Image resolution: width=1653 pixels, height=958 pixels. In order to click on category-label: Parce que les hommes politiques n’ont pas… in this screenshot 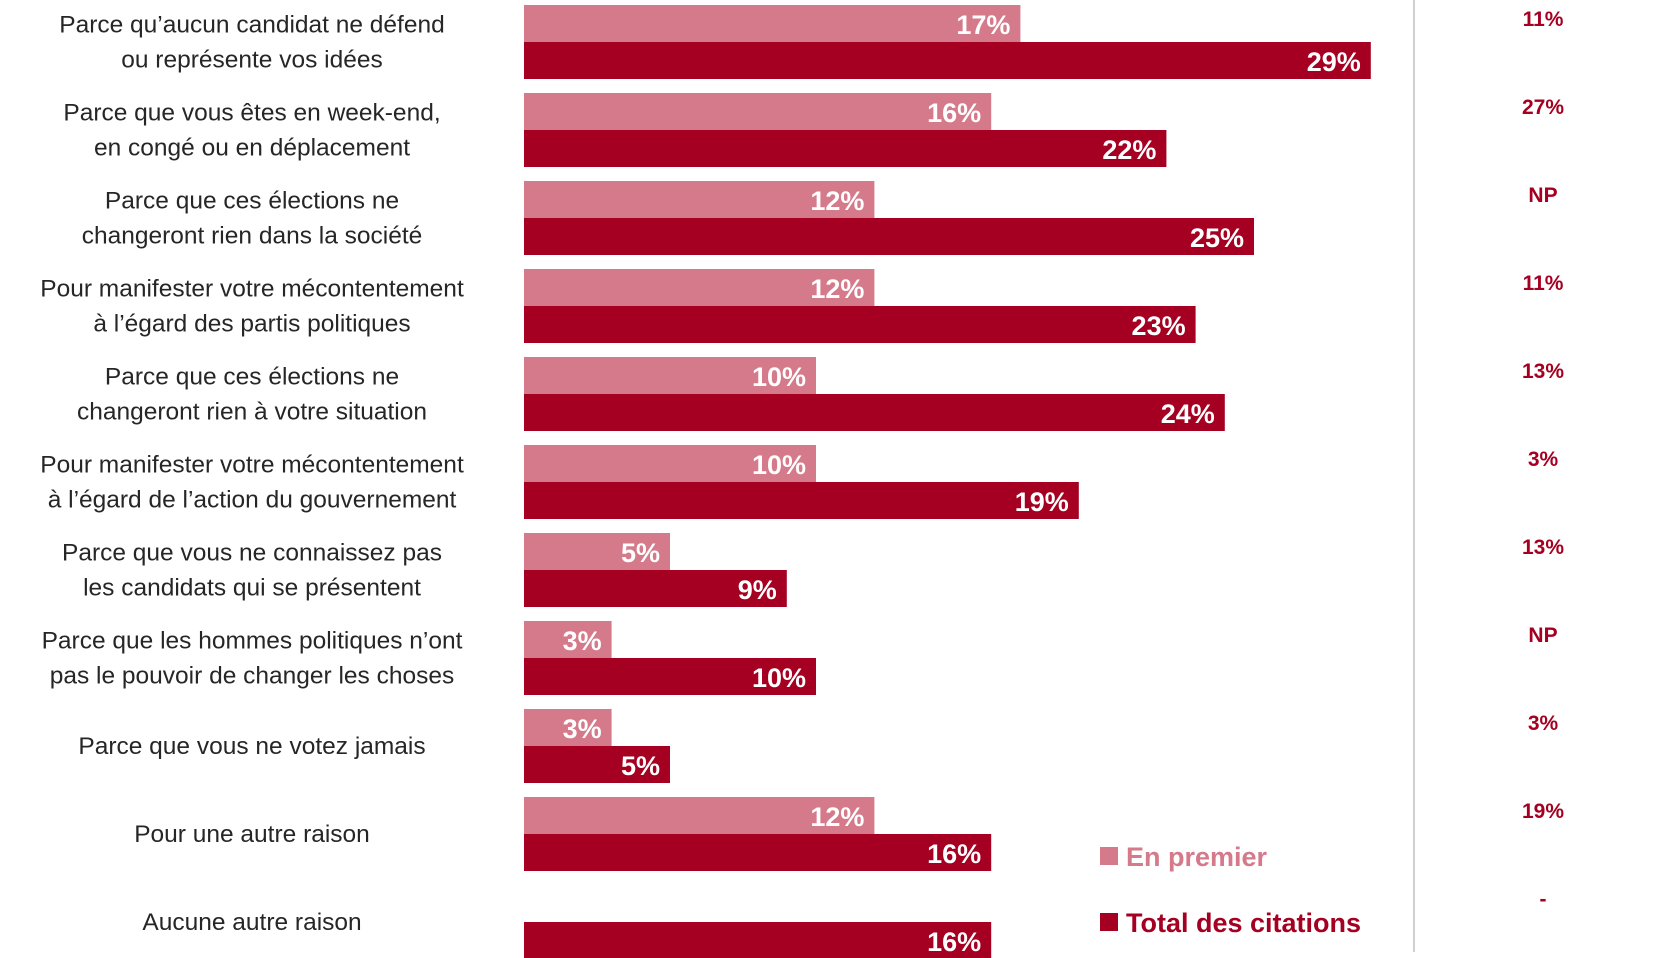, I will do `click(252, 659)`.